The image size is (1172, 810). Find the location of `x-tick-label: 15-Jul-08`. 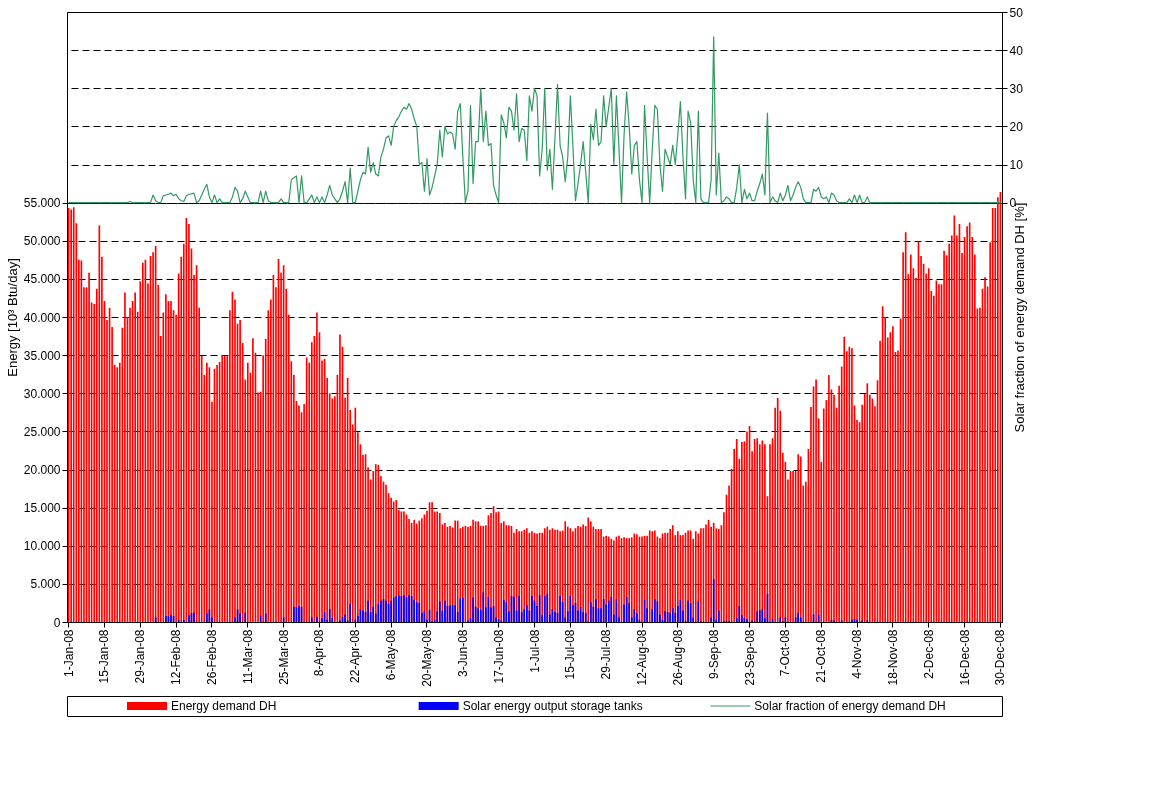

x-tick-label: 15-Jul-08 is located at coordinates (570, 654).